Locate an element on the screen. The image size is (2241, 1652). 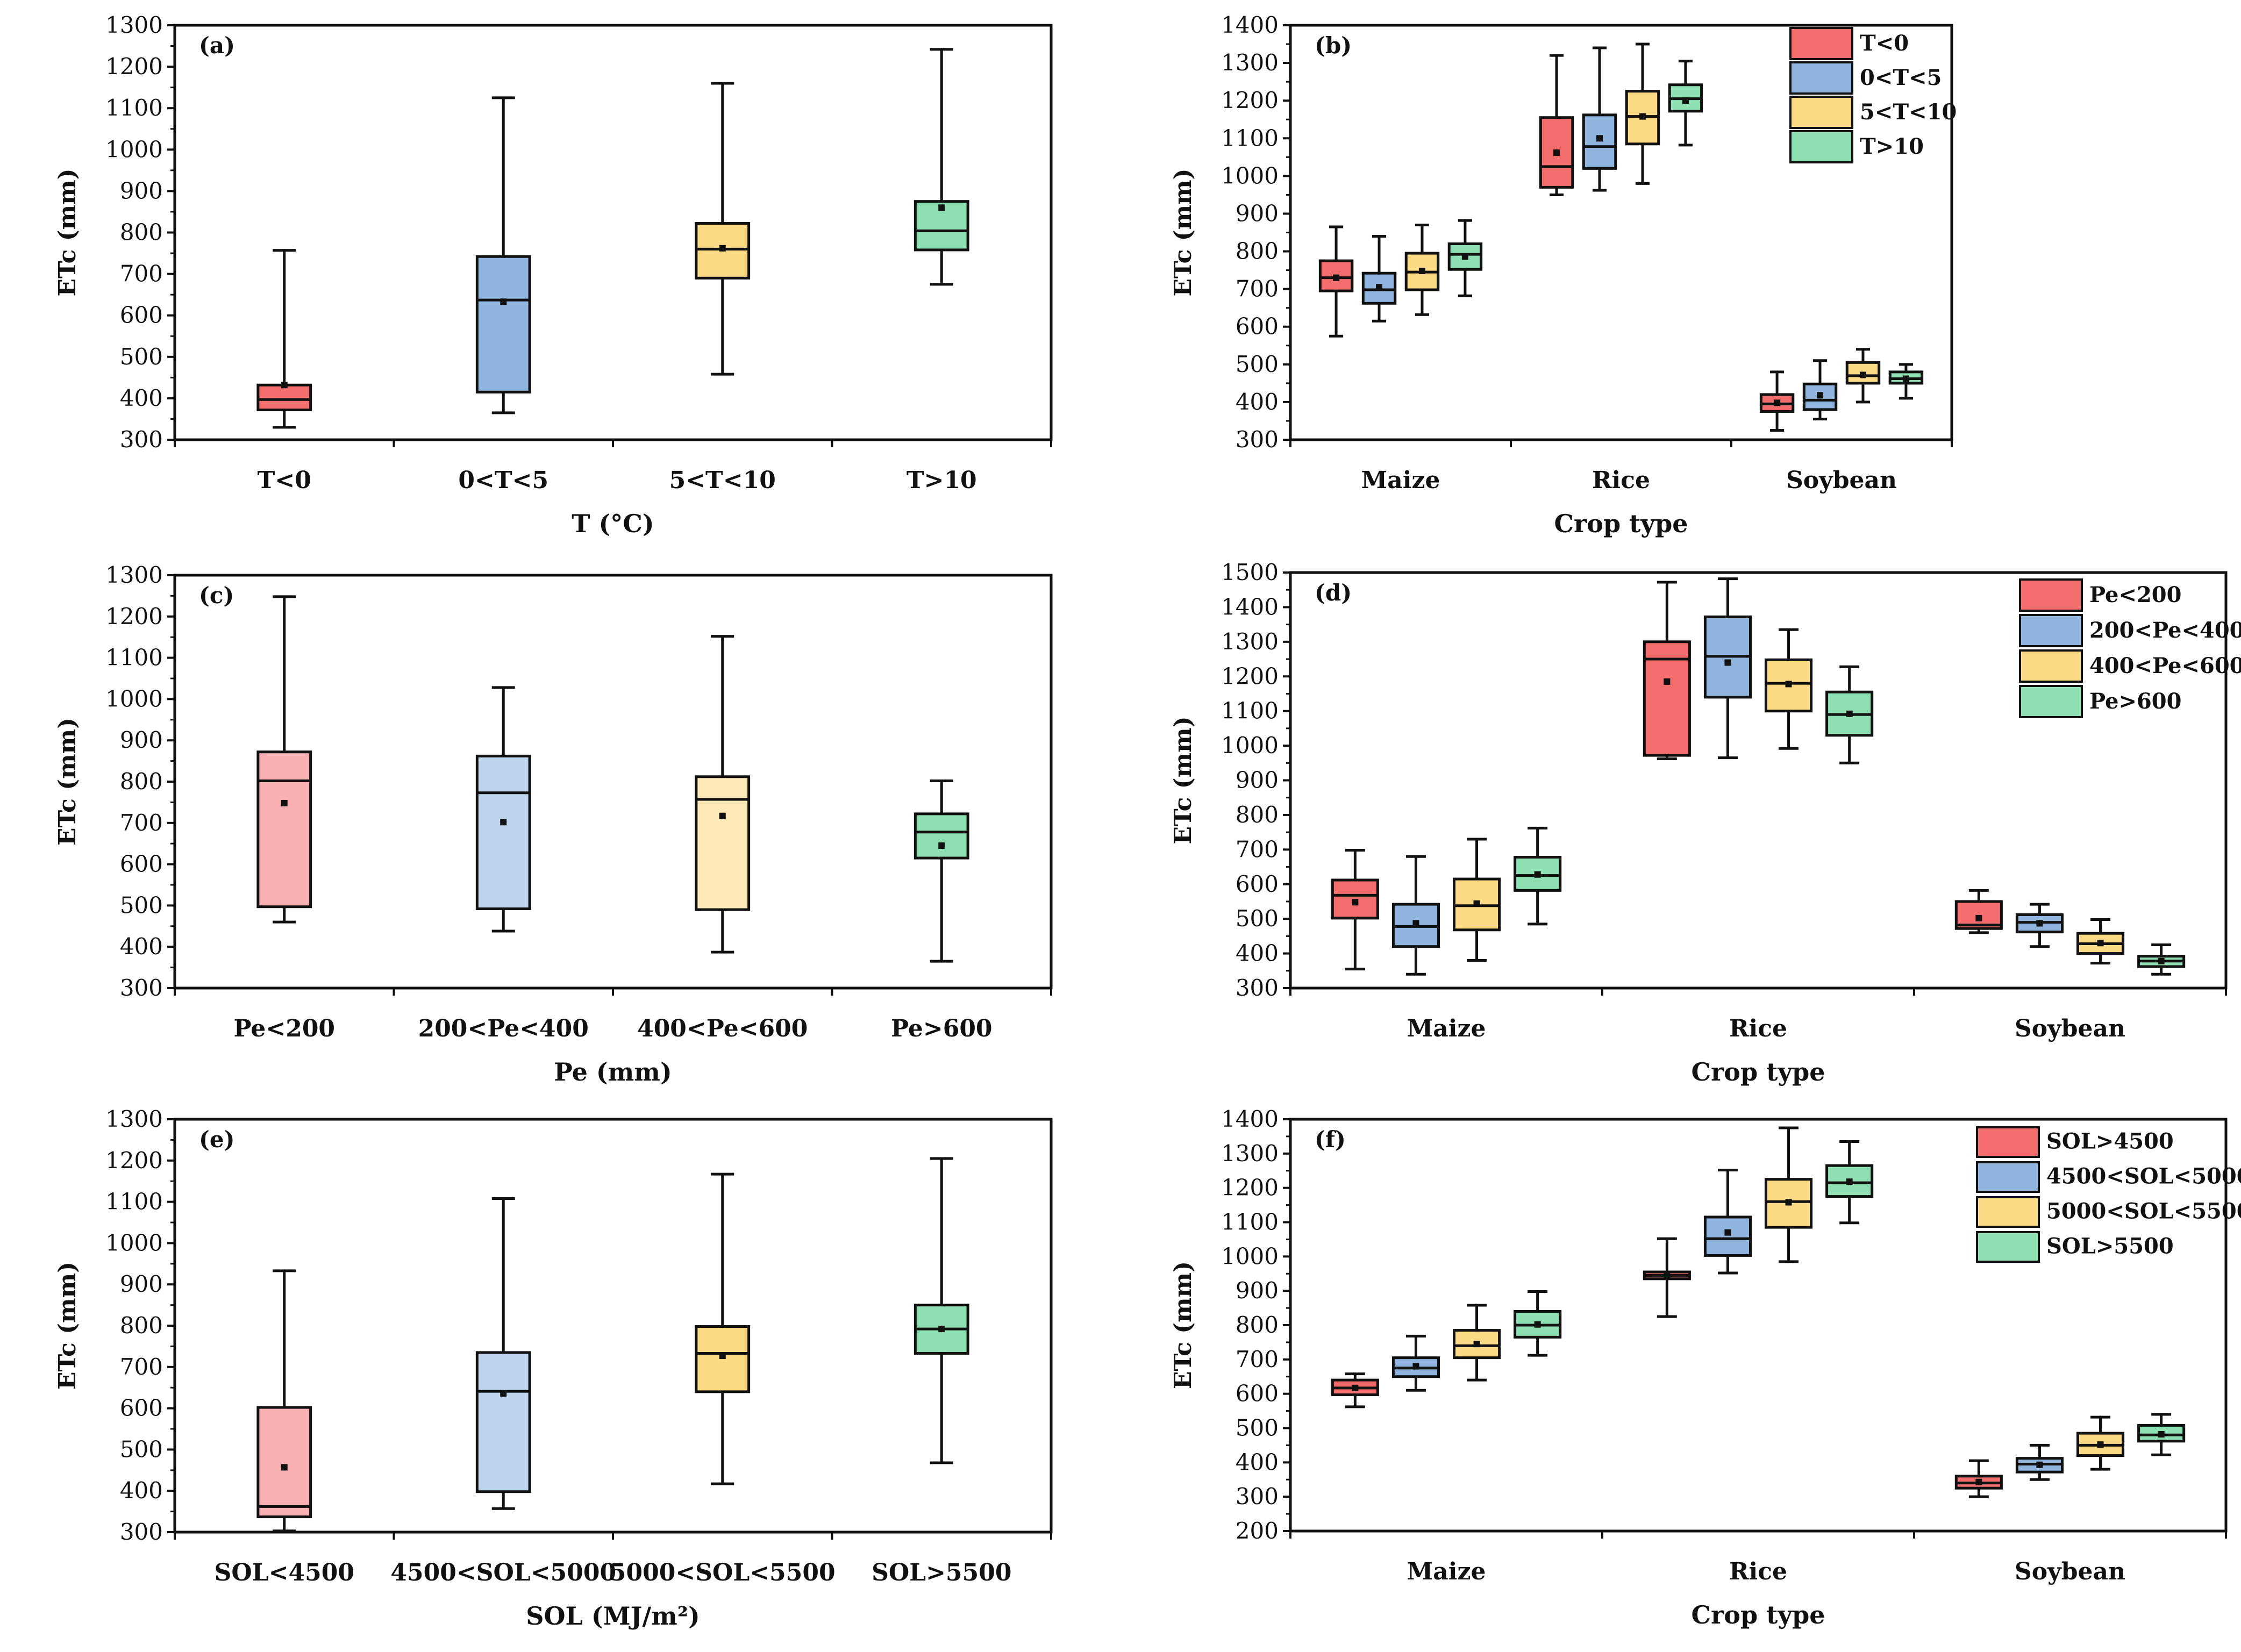
panel-label: (c) is located at coordinates (217, 595).